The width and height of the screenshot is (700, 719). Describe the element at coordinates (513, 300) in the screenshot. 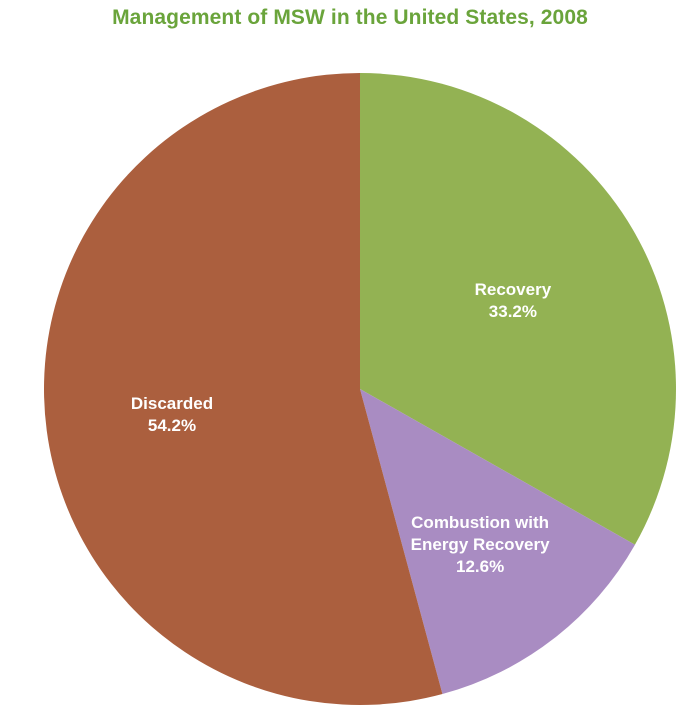

I see `pie-label-recovery: Recovery 33.2%` at that location.